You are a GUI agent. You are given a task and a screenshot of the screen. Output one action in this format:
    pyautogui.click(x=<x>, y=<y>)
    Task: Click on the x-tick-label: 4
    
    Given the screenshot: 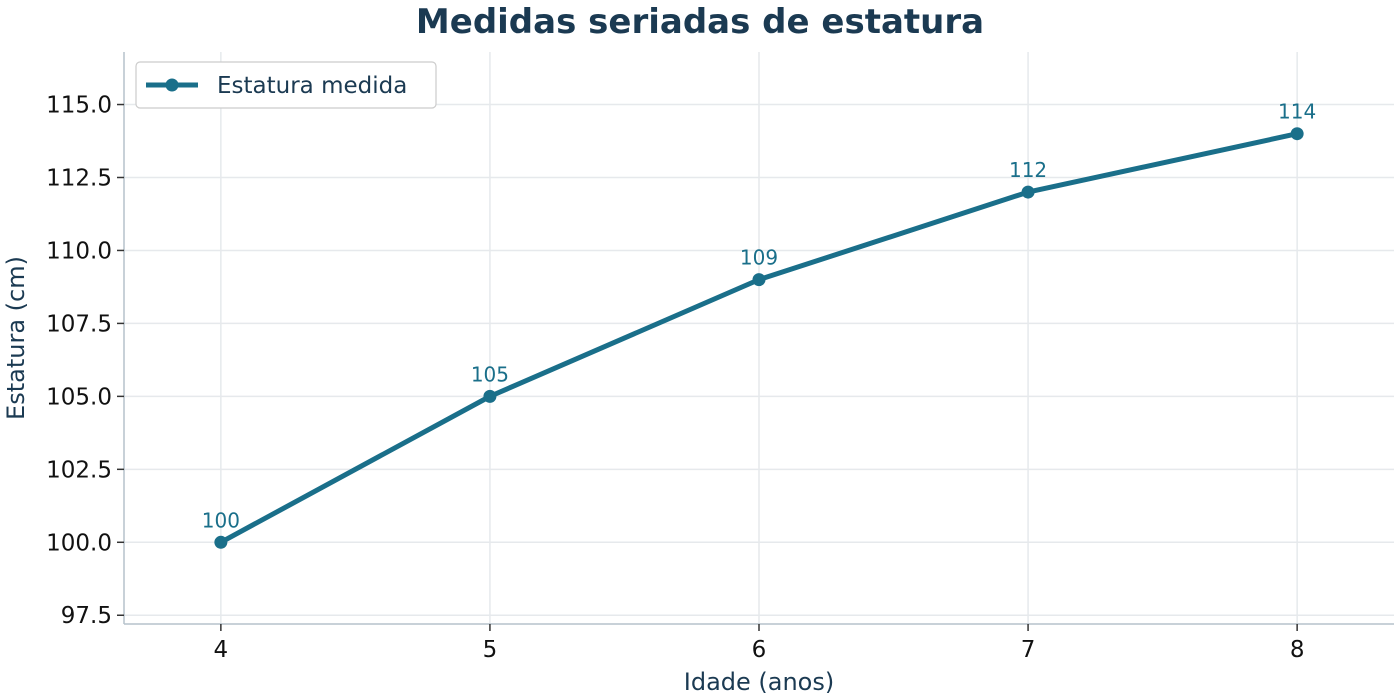 What is the action you would take?
    pyautogui.click(x=221, y=650)
    